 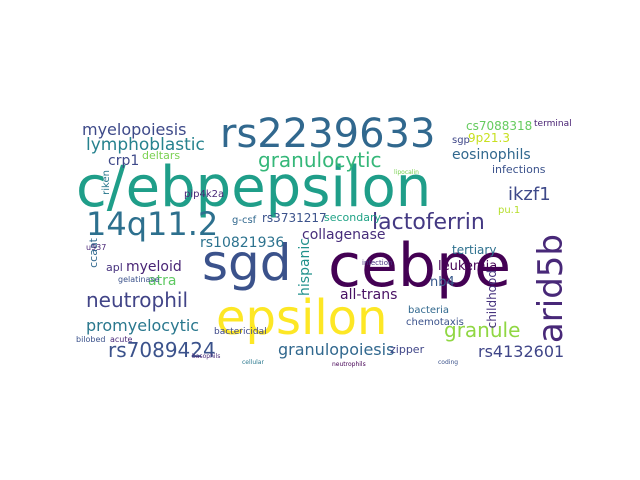 What do you see at coordinates (206, 356) in the screenshot?
I see `word-basophils: basophils` at bounding box center [206, 356].